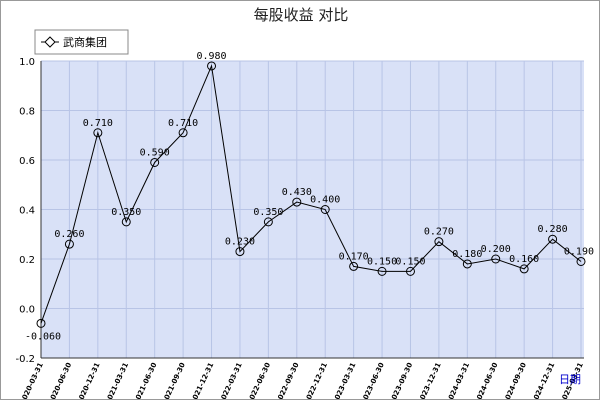 This screenshot has width=600, height=401. Describe the element at coordinates (25, 359) in the screenshot. I see `y-tick-label: -0.2` at that location.